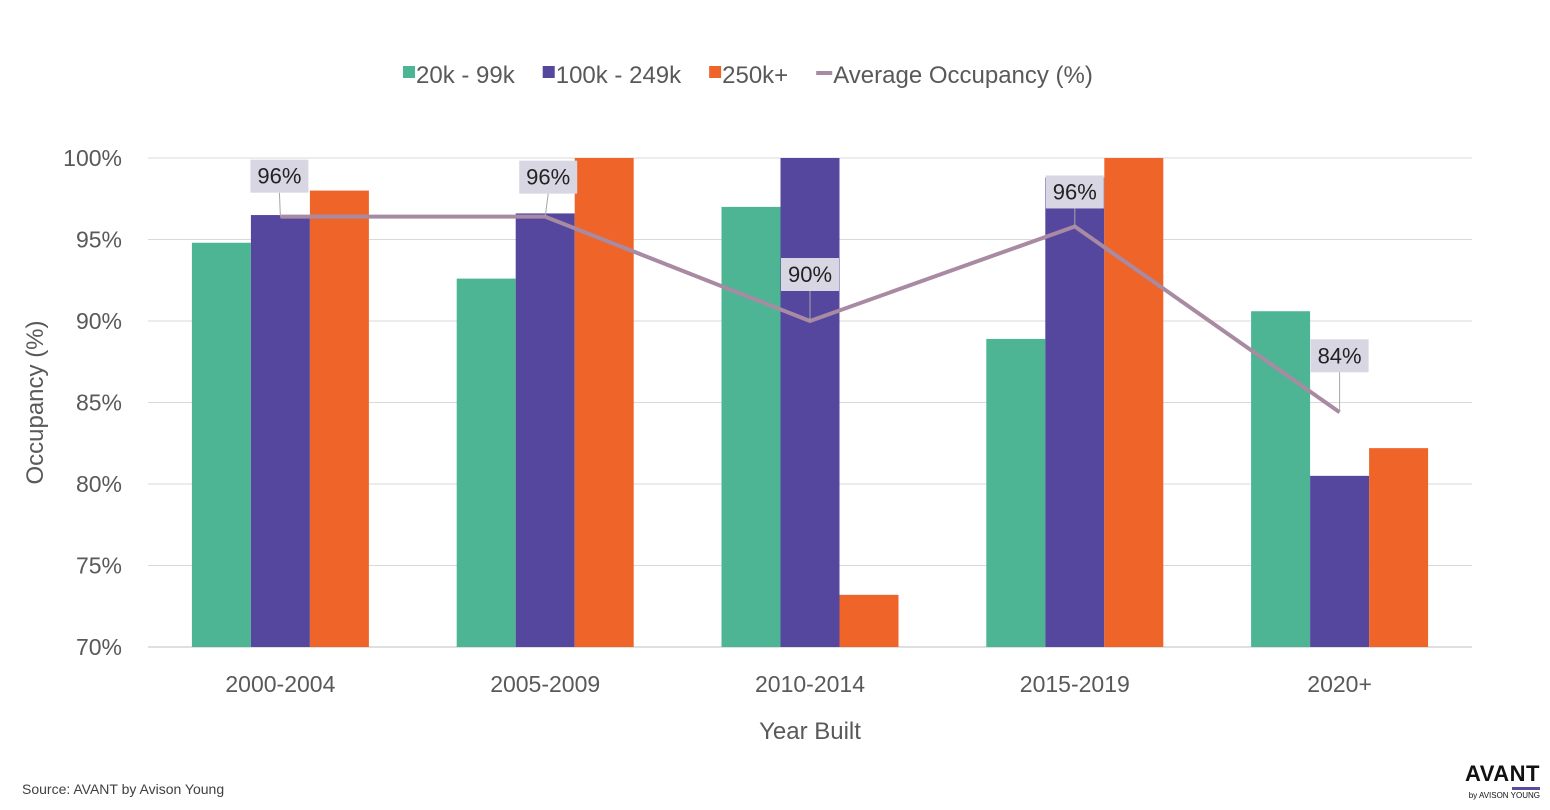  Describe the element at coordinates (123, 789) in the screenshot. I see `source-note: Source: AVANT by Avison Young` at that location.